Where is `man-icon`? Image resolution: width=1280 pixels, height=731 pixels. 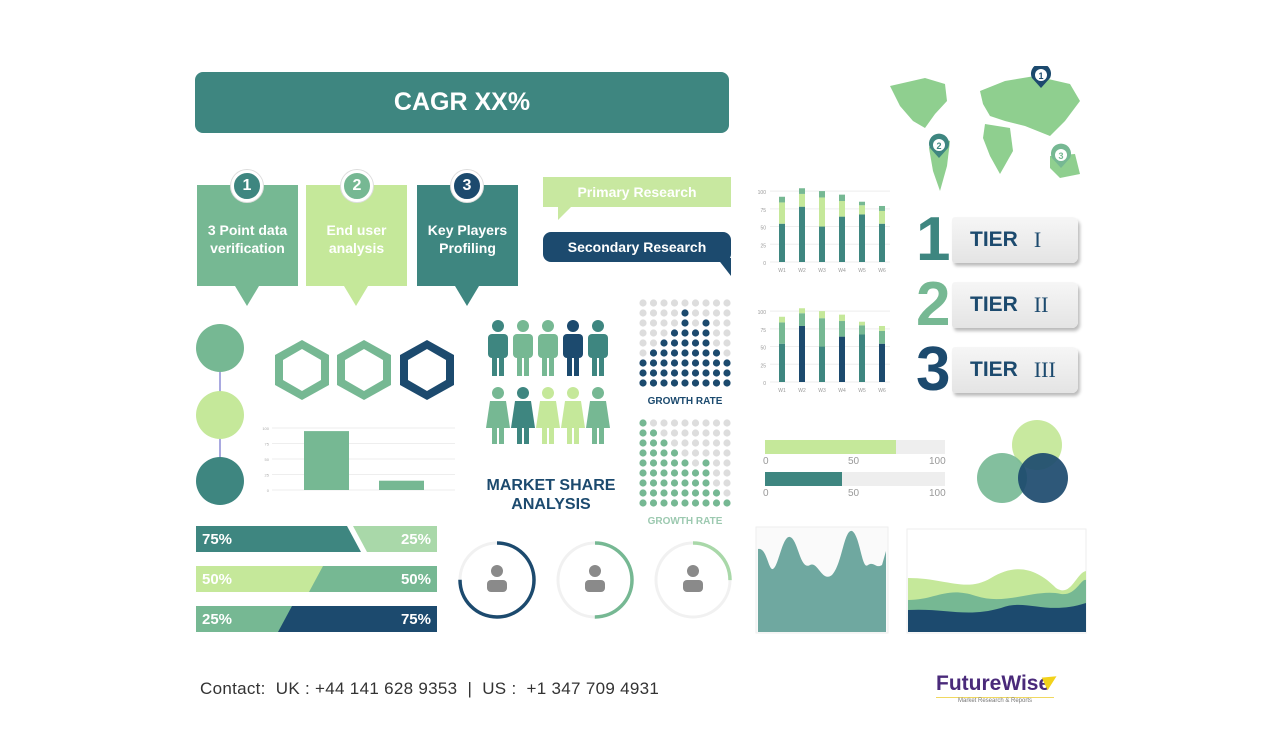 man-icon is located at coordinates (498, 348).